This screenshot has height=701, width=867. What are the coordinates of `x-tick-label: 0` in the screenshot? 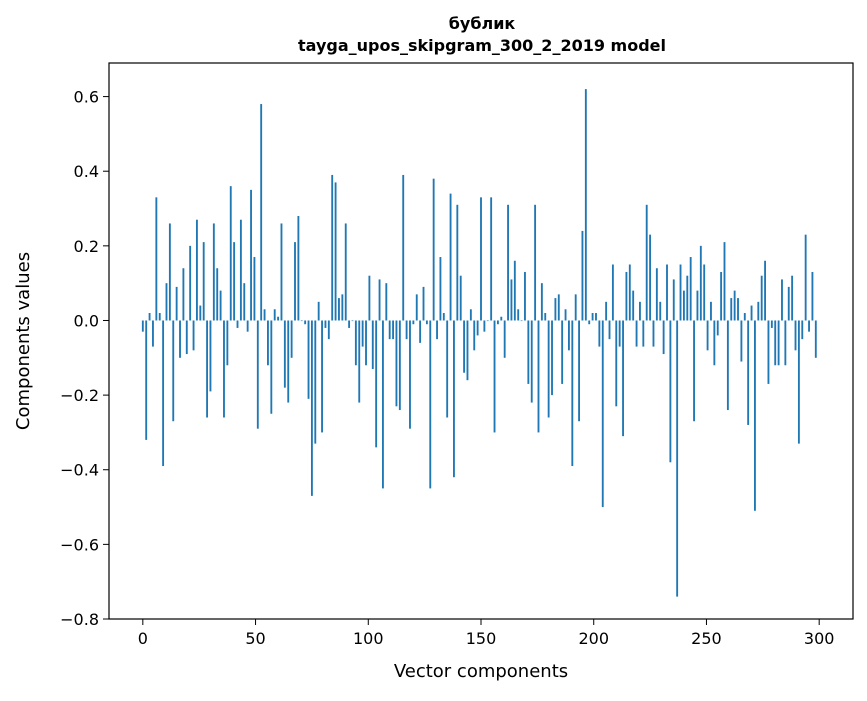 It's located at (143, 638).